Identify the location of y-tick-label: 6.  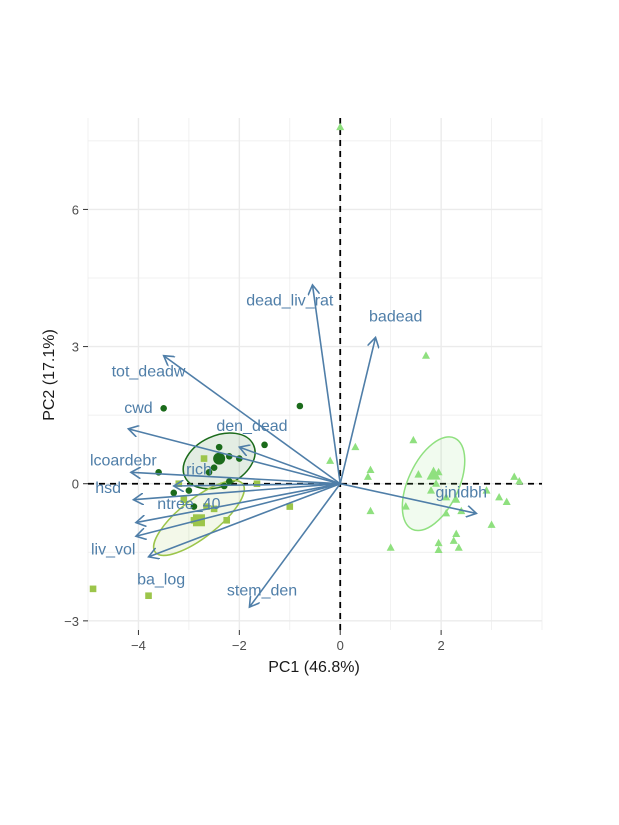
(75, 209).